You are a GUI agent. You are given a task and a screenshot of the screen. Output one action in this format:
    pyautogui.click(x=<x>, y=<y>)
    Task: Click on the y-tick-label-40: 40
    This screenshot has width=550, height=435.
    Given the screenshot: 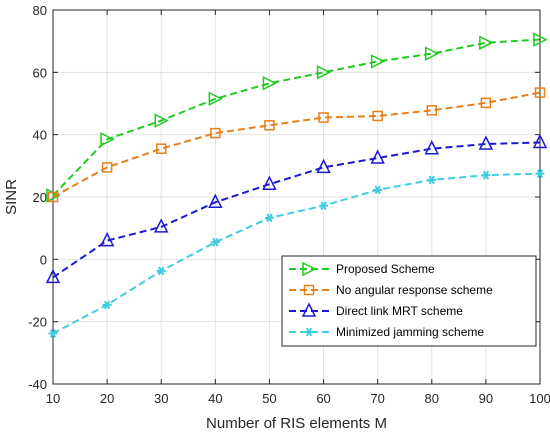 What is the action you would take?
    pyautogui.click(x=40, y=135)
    